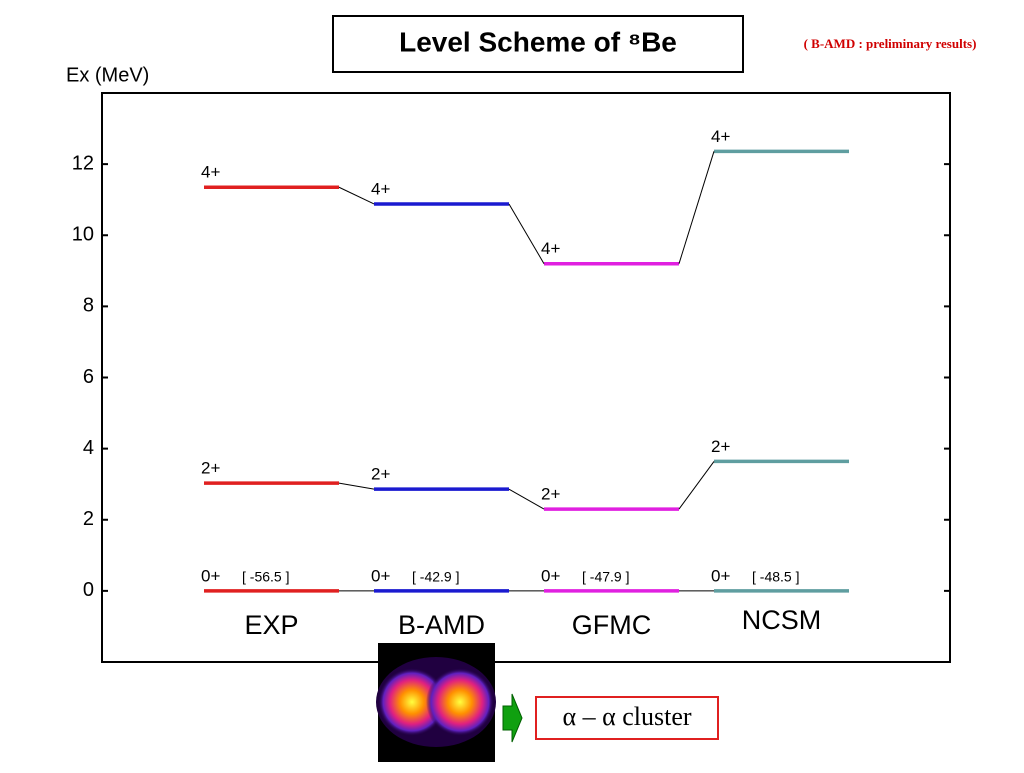 This screenshot has height=773, width=1024. I want to click on chart-title: Level Scheme of ⁸Be, so click(538, 41).